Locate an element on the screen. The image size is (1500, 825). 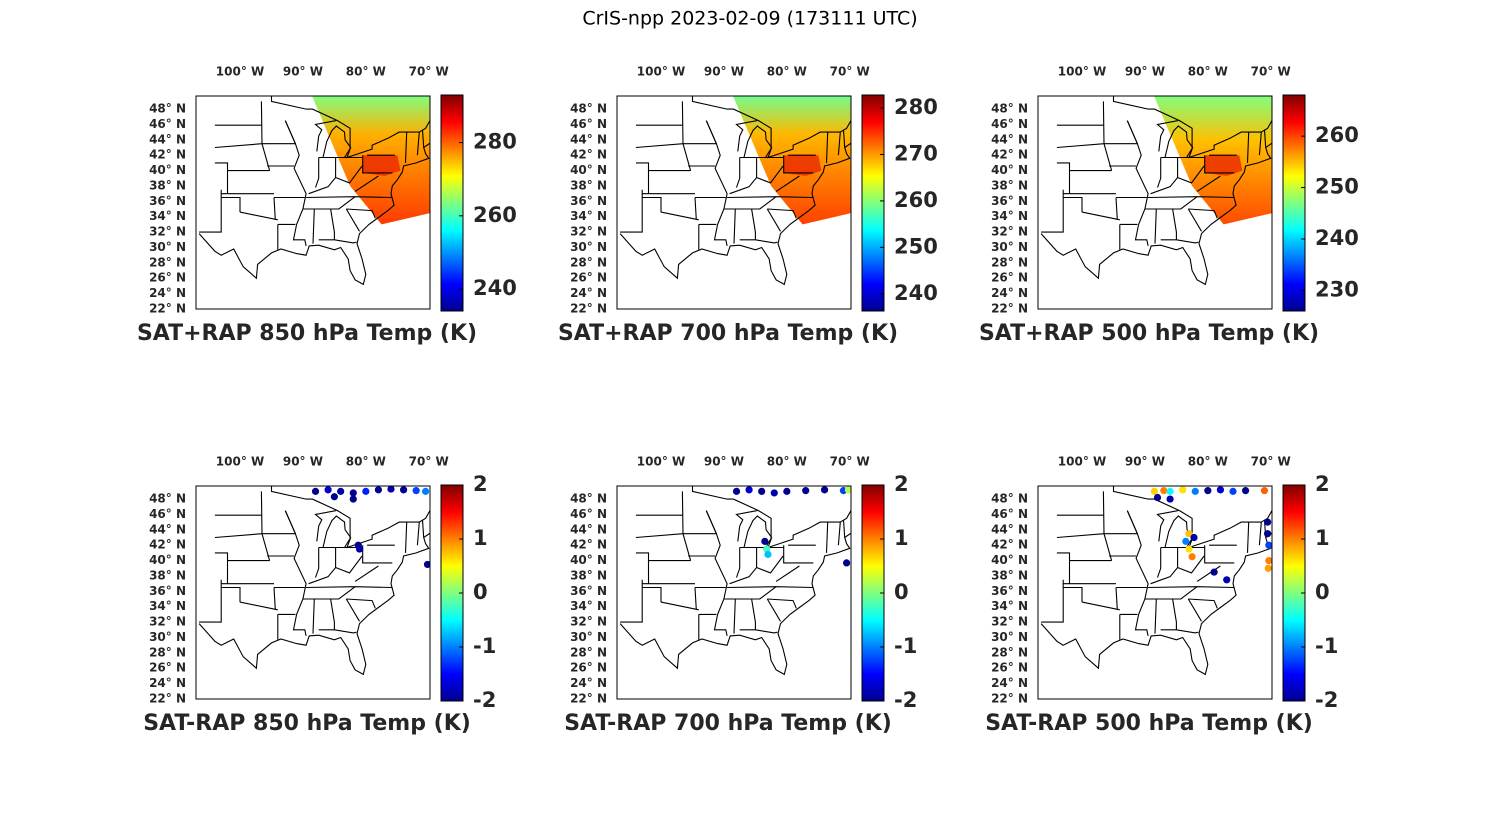
panel-title: SAT+RAP 700 hPa Temp (K) is located at coordinates (728, 333).